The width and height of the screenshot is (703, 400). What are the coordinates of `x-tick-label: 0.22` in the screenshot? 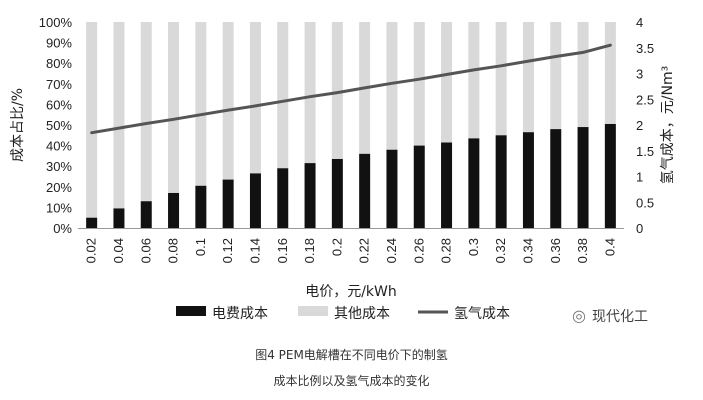 It's located at (364, 250).